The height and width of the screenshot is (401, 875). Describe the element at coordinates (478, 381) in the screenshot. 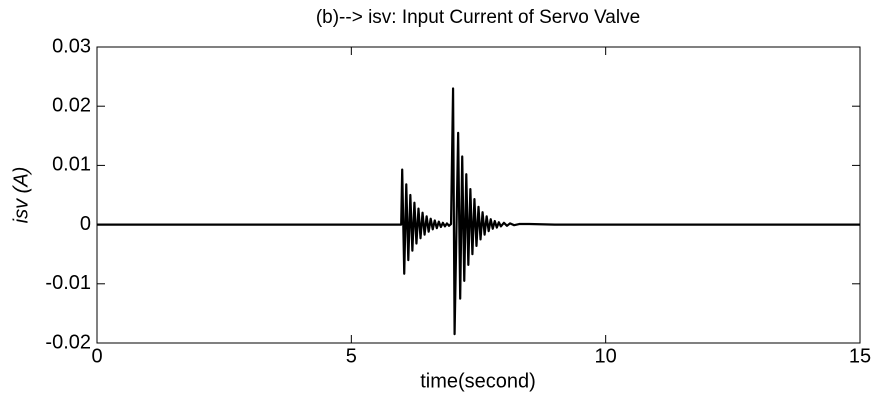

I see `x-axis-label: time(second)` at that location.